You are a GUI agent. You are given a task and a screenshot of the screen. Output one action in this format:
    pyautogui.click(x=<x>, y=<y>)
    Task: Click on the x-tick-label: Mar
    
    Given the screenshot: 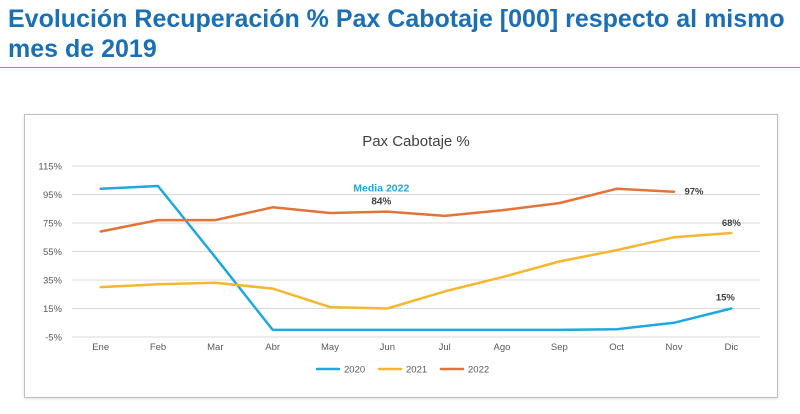 What is the action you would take?
    pyautogui.click(x=215, y=347)
    